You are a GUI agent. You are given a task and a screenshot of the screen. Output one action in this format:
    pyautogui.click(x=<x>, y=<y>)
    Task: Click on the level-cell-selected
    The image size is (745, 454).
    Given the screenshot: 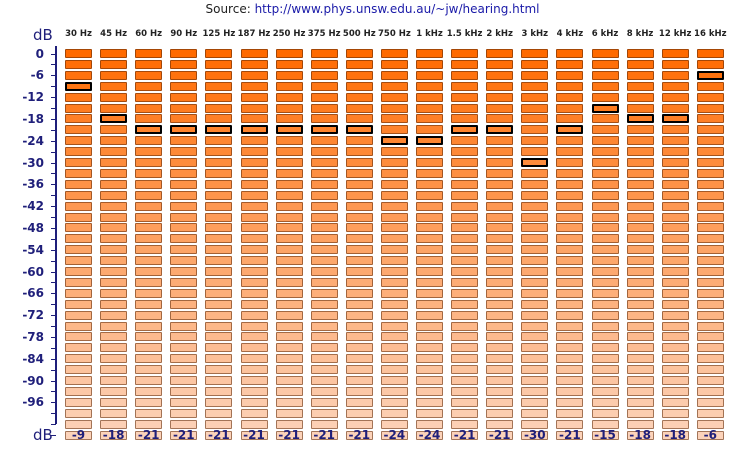 What is the action you would take?
    pyautogui.click(x=289, y=130)
    